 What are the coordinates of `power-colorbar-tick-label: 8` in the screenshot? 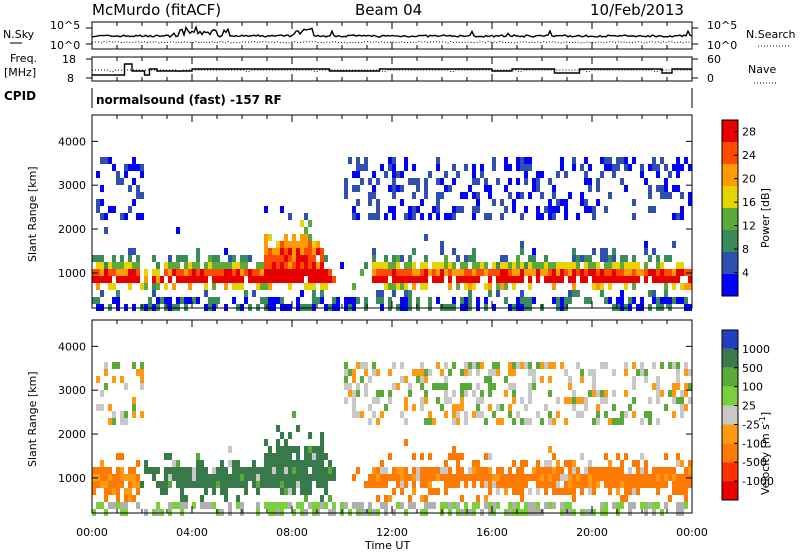 It's located at (745, 249).